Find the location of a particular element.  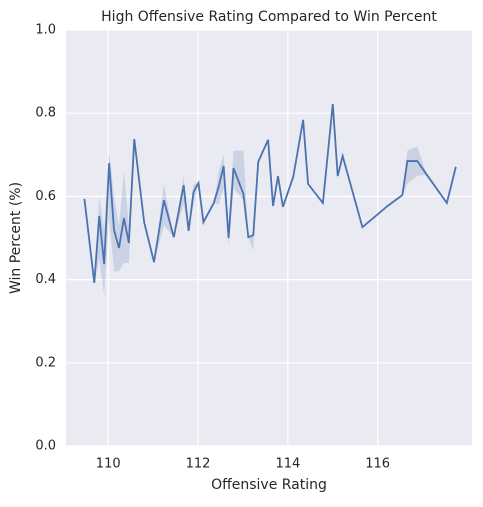

x-axis-label: Offensive Rating is located at coordinates (269, 485).